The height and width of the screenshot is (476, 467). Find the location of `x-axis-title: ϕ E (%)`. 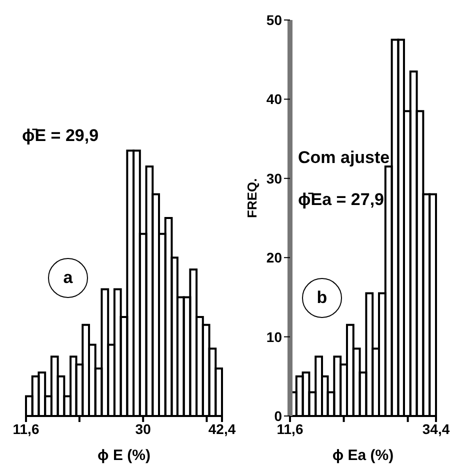

x-axis-title: ϕ E (%) is located at coordinates (124, 455).